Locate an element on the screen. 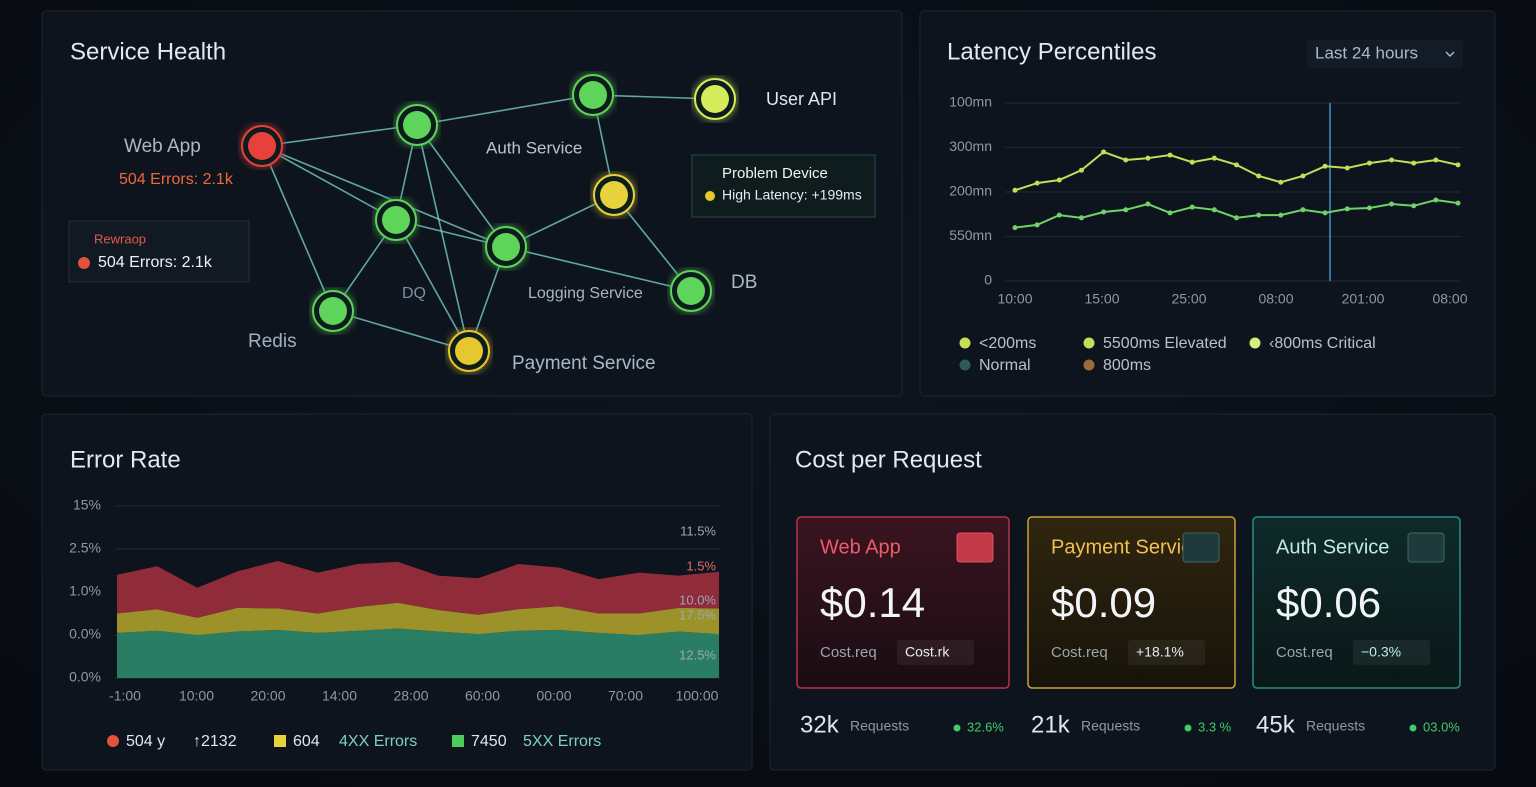 The height and width of the screenshot is (787, 1536). tooltip-detail: High Latency: +199ms is located at coordinates (792, 195).